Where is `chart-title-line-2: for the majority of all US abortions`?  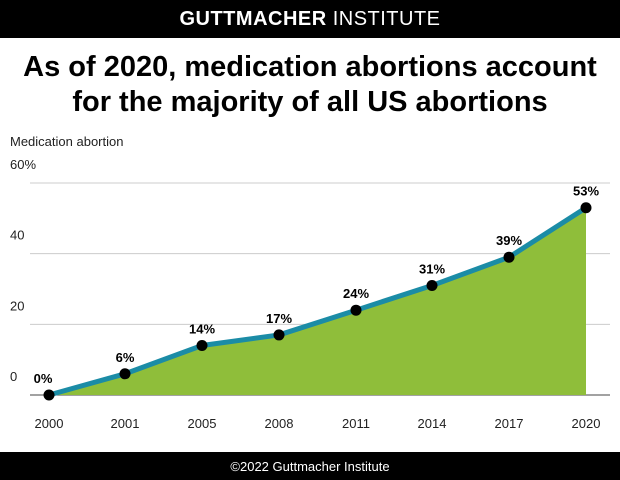
chart-title-line-2: for the majority of all US abortions is located at coordinates (310, 102).